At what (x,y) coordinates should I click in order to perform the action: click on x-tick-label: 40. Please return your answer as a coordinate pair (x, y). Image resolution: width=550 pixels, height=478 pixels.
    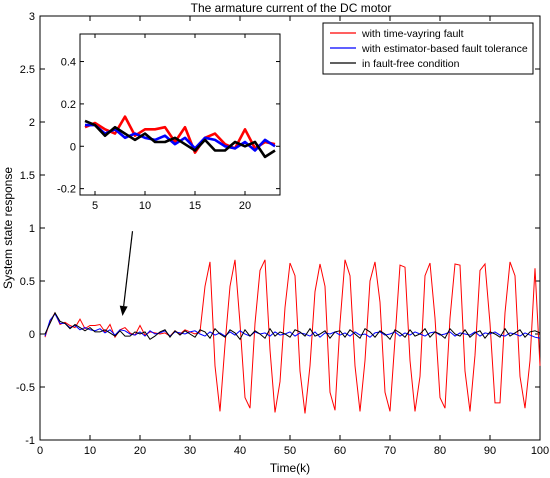
    Looking at the image, I should click on (240, 451).